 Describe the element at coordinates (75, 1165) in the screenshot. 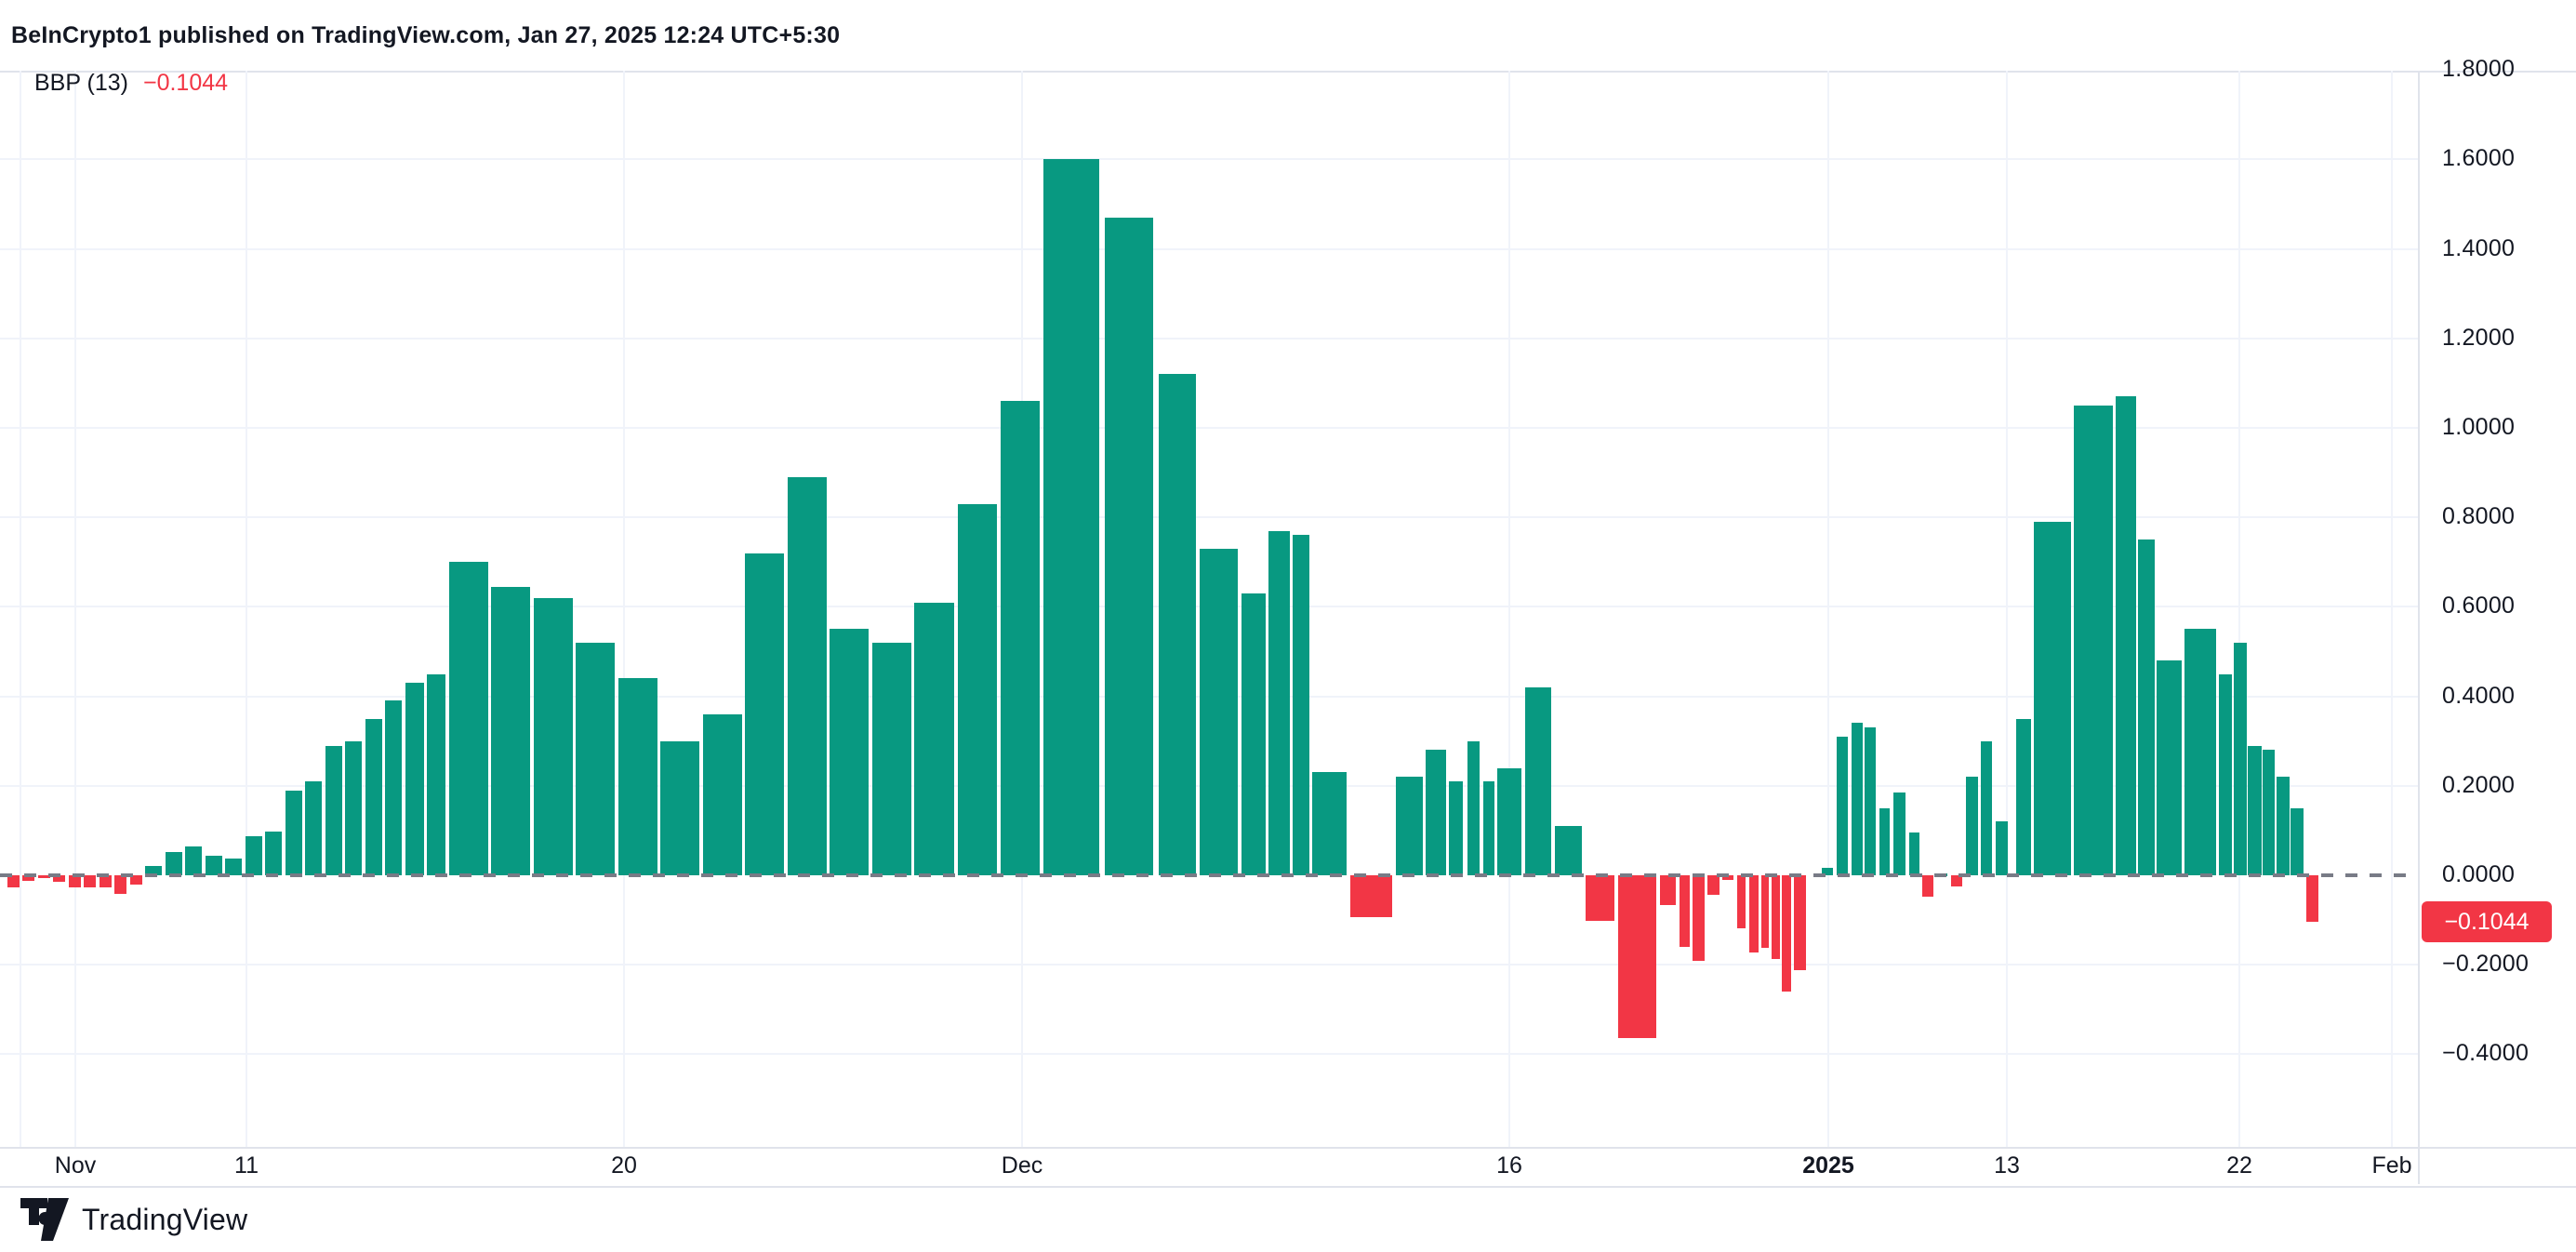

I see `x-axis-label: Nov` at that location.